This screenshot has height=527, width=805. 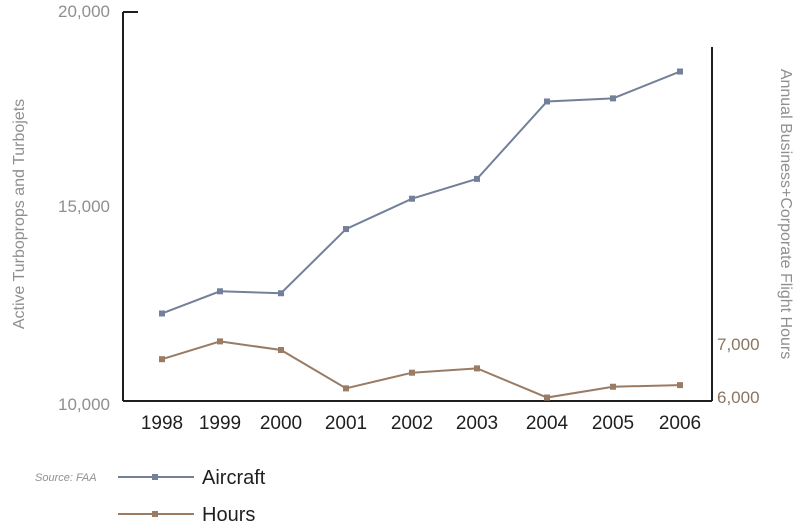 What do you see at coordinates (738, 397) in the screenshot?
I see `right-y-tick-label: 6,000` at bounding box center [738, 397].